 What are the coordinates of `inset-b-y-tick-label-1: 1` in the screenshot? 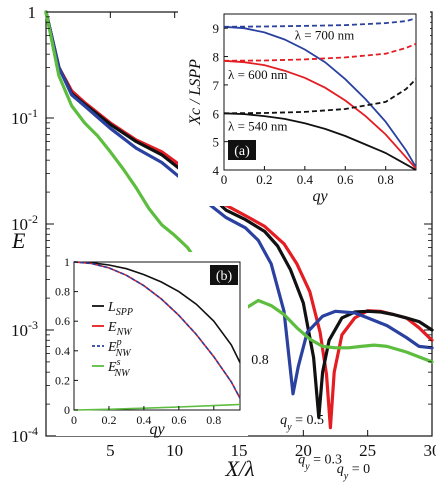 It's located at (67, 262).